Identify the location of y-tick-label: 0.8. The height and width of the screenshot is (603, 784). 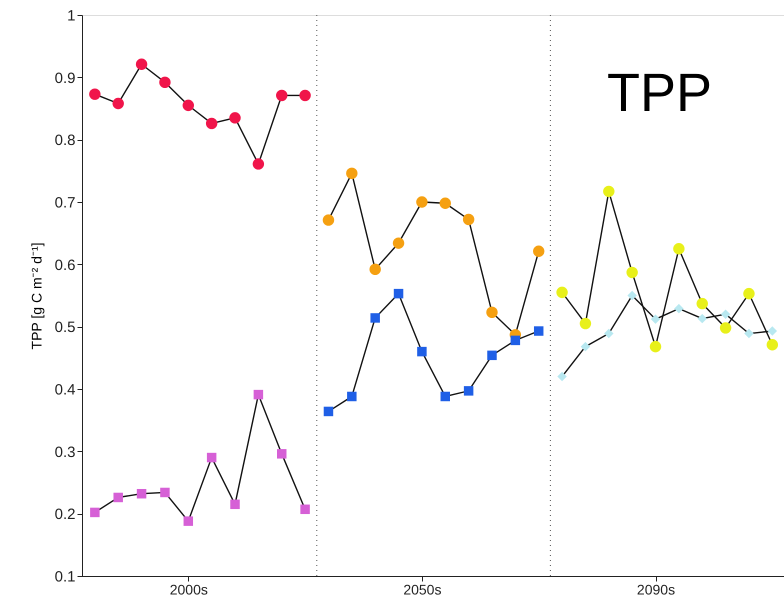
(65, 141).